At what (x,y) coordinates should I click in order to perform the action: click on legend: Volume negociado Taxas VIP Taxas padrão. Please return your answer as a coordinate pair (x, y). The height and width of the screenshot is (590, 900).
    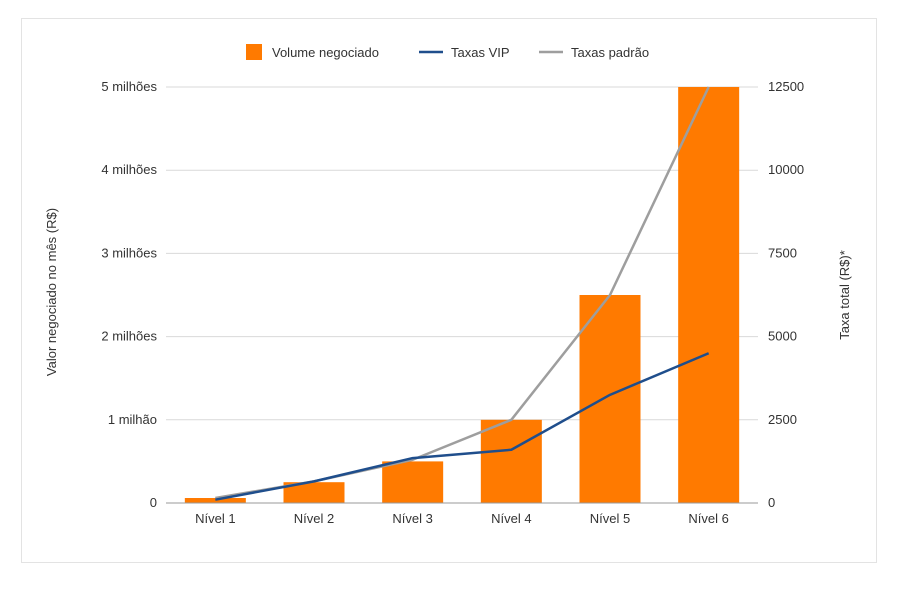
    Looking at the image, I should click on (447, 52).